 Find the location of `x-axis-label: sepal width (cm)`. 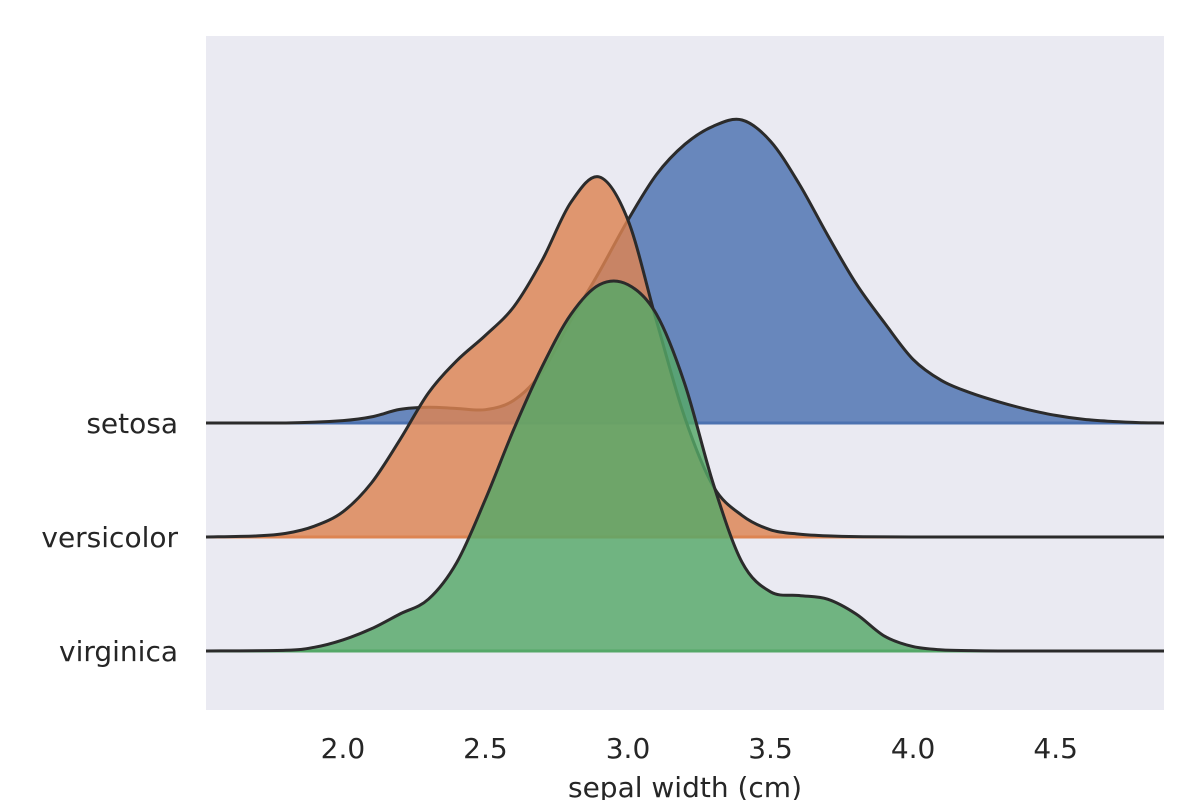

x-axis-label: sepal width (cm) is located at coordinates (685, 785).